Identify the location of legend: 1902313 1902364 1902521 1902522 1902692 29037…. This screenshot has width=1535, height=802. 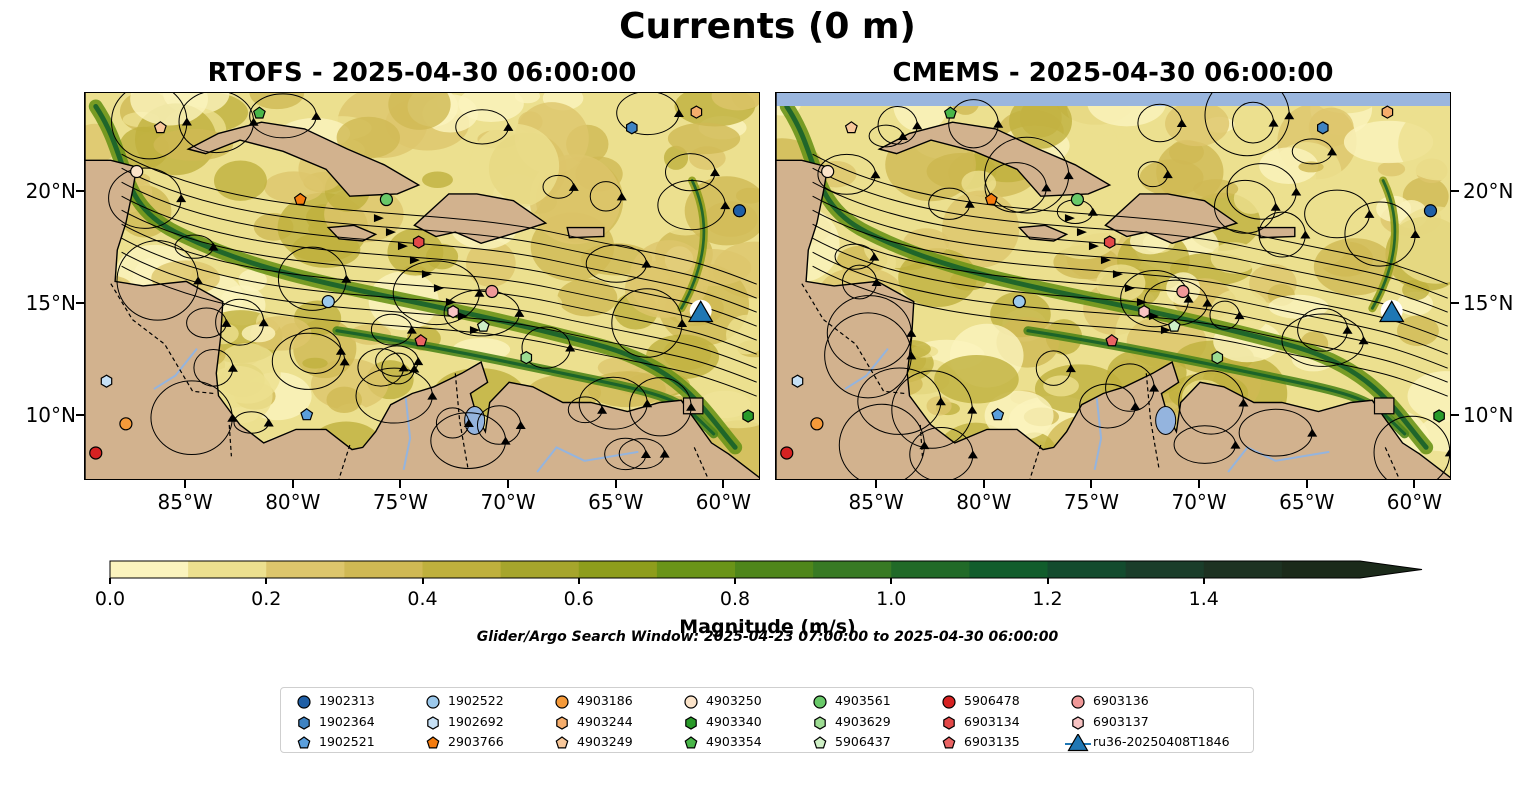
(767, 720).